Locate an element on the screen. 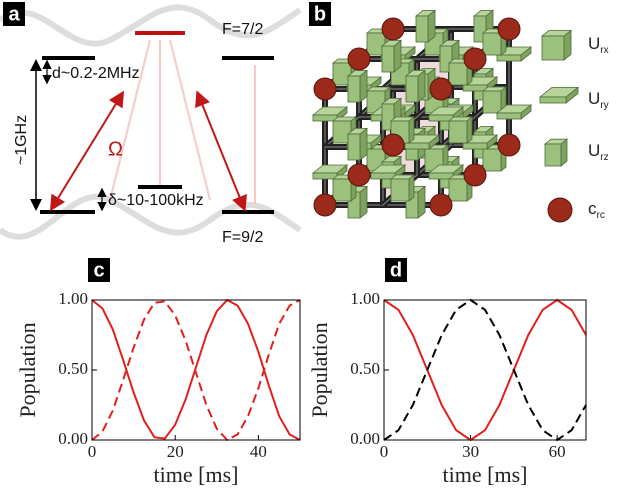 Image resolution: width=639 pixels, height=498 pixels. splitting-label: d~0.2-2MHz is located at coordinates (96, 73).